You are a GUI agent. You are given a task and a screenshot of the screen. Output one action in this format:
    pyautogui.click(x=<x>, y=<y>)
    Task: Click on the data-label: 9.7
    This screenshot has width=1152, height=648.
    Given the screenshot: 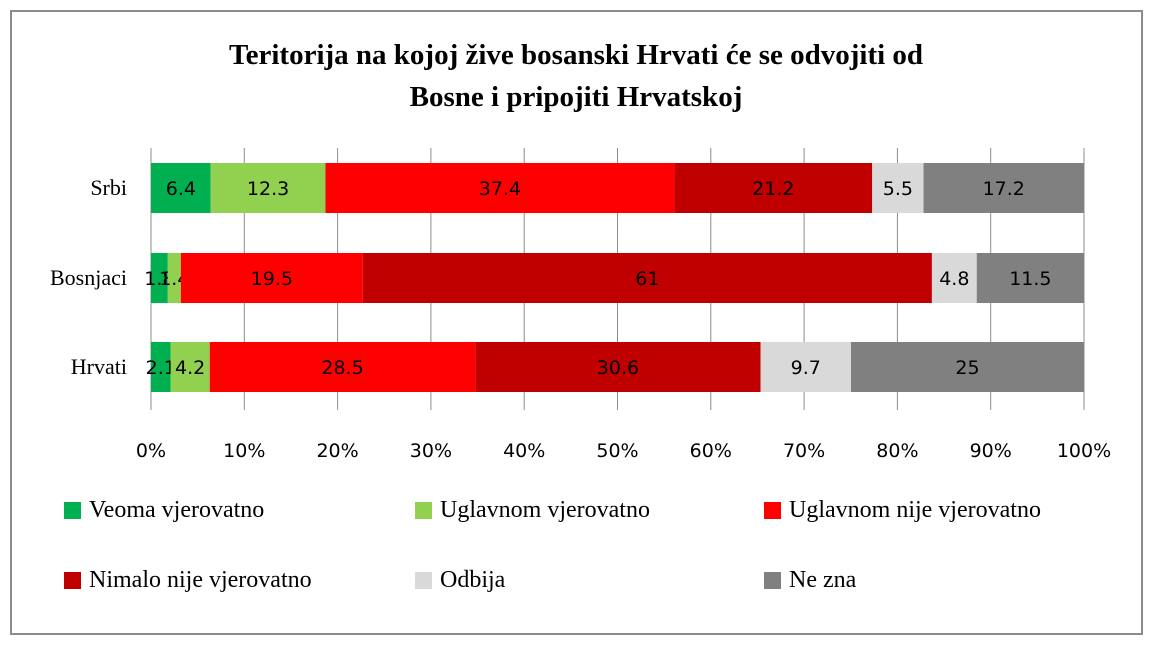 What is the action you would take?
    pyautogui.click(x=806, y=368)
    